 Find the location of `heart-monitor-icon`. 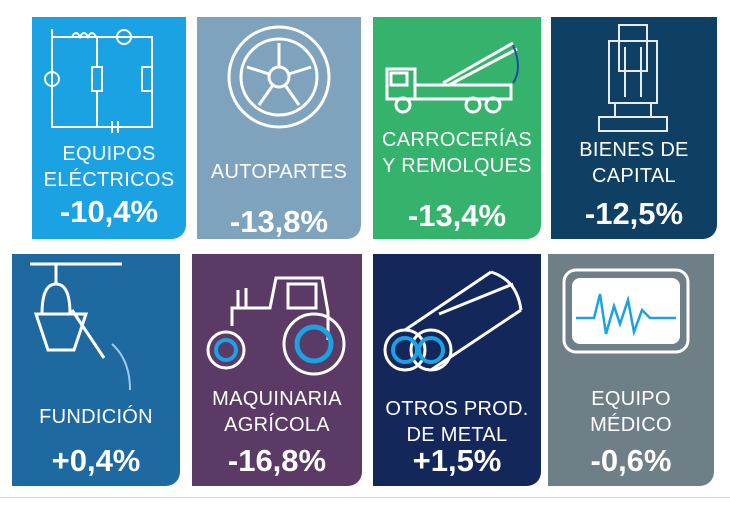

heart-monitor-icon is located at coordinates (626, 311).